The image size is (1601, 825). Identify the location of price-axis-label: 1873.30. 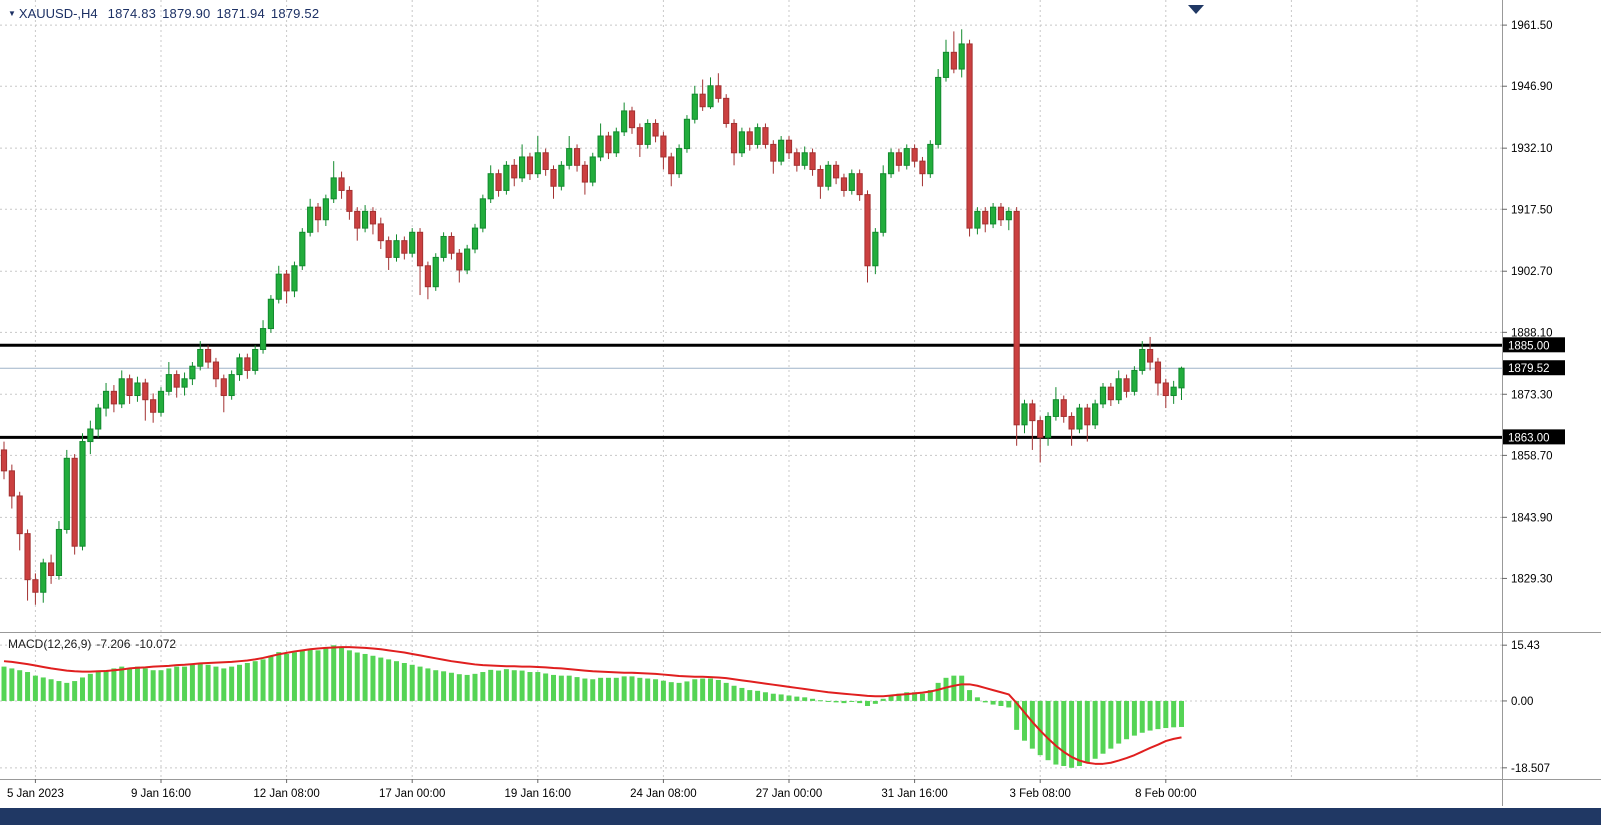
(1532, 395).